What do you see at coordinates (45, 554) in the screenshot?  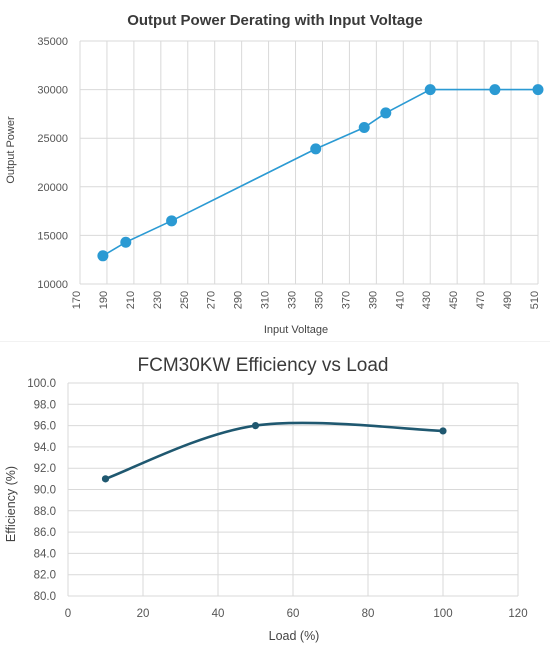 I see `y-tick-label: 84.0` at bounding box center [45, 554].